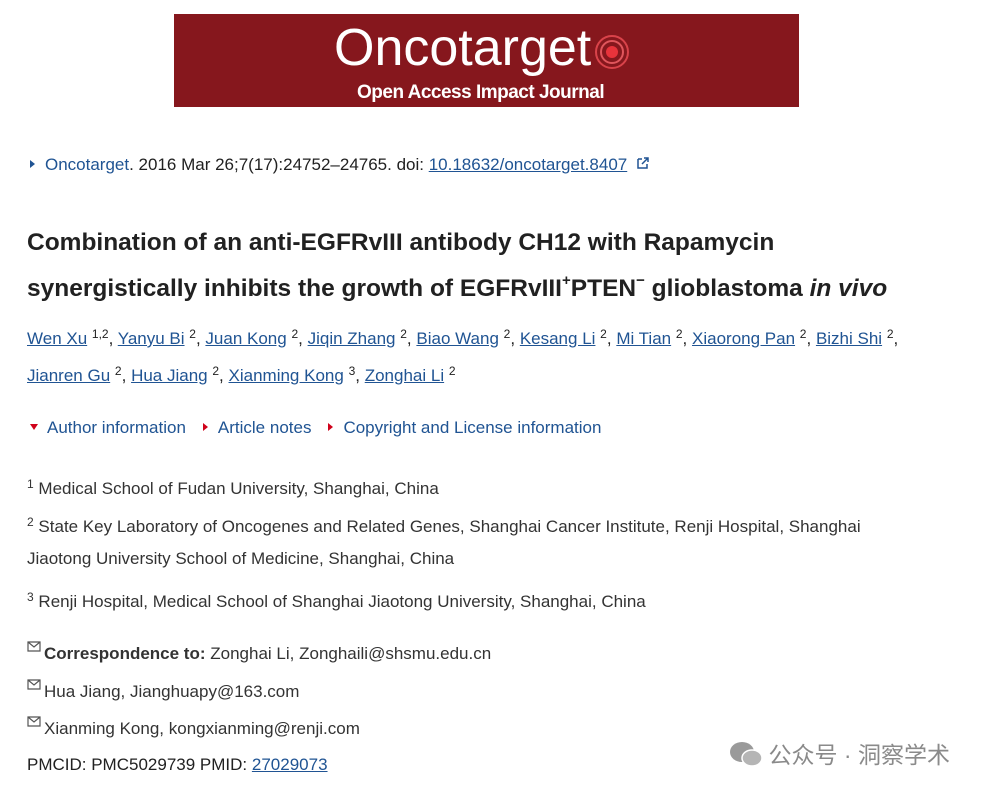 This screenshot has width=982, height=790. What do you see at coordinates (32, 164) in the screenshot?
I see `expand-icon` at bounding box center [32, 164].